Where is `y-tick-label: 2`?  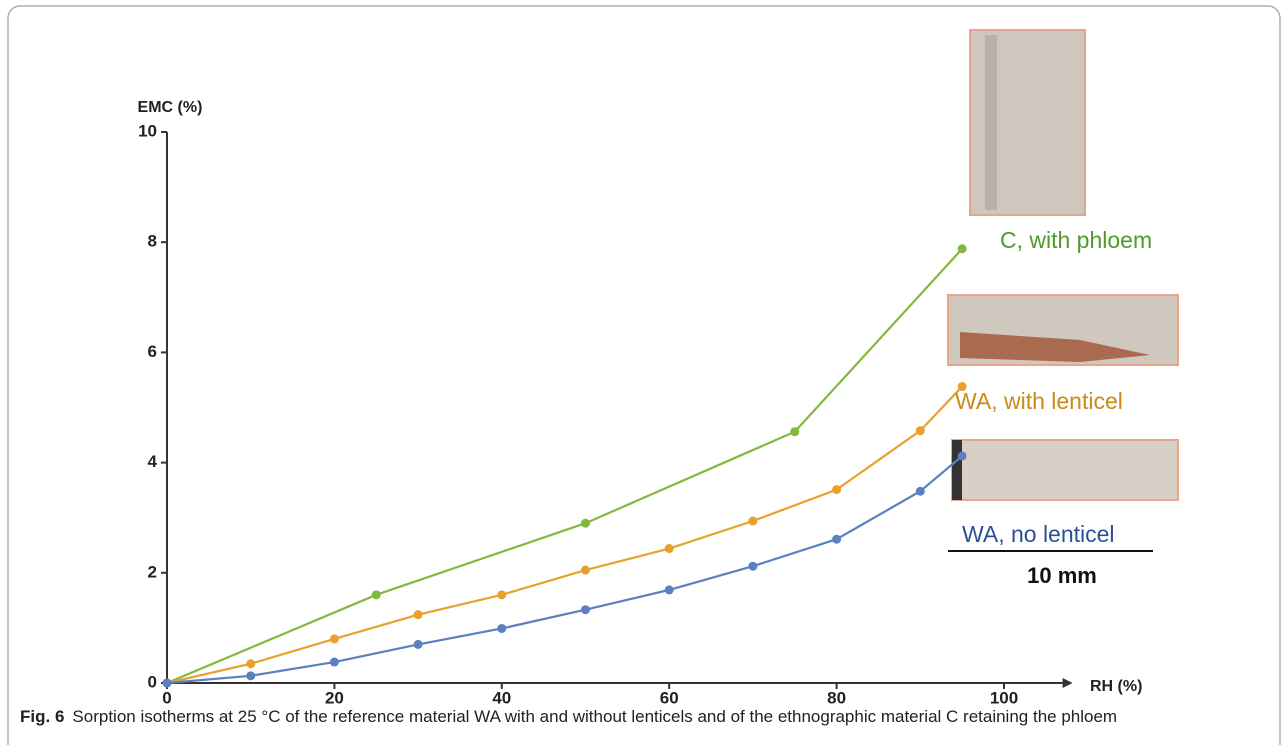 y-tick-label: 2 is located at coordinates (152, 571).